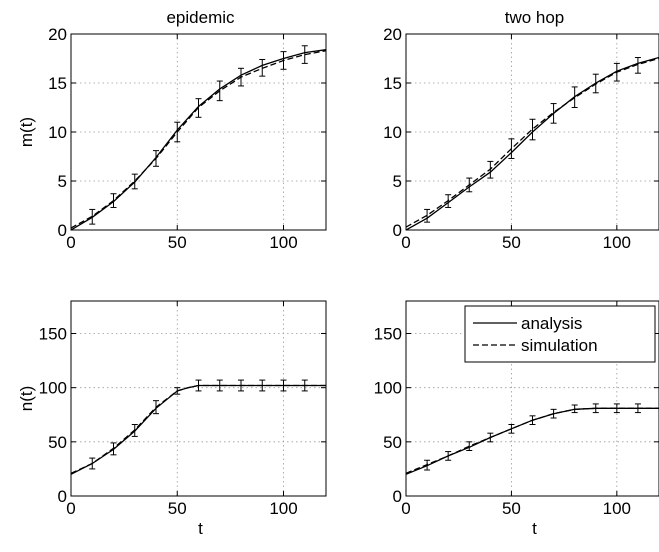 The image size is (659, 552). Describe the element at coordinates (26, 399) in the screenshot. I see `y-axis-label: n(t)` at that location.